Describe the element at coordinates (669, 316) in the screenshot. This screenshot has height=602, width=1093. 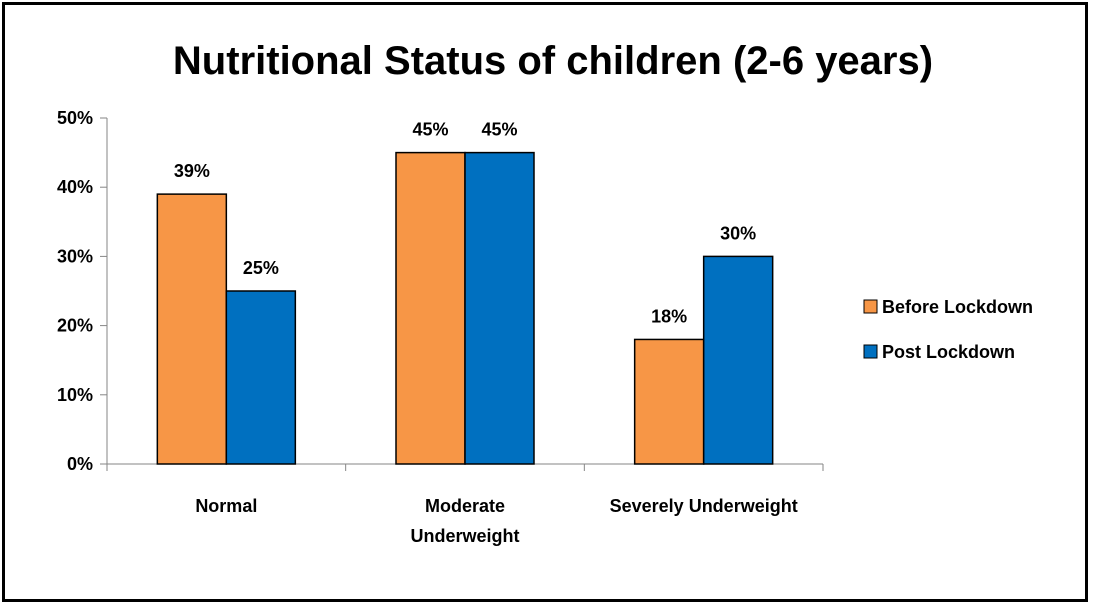
I see `data-label: 18%` at that location.